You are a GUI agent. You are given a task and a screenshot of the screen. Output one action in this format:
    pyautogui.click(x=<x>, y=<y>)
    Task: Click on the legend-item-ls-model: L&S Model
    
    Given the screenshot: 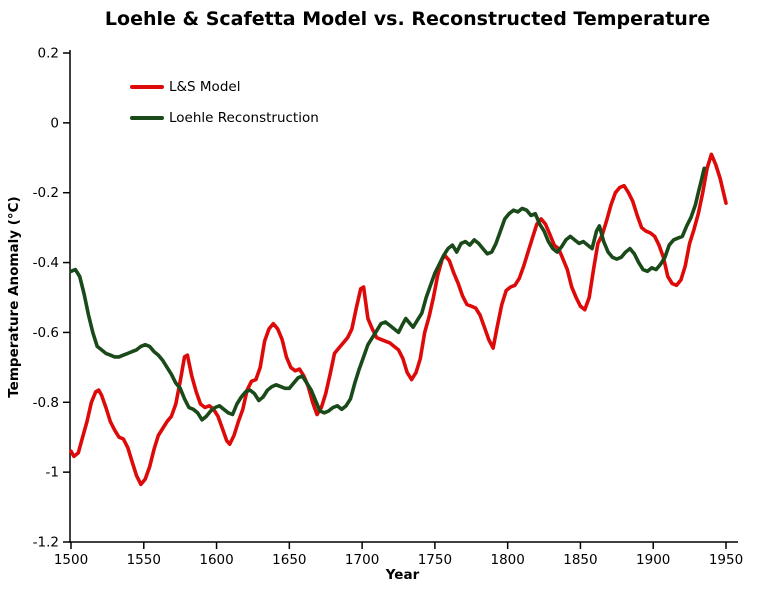 What is the action you would take?
    pyautogui.click(x=224, y=87)
    